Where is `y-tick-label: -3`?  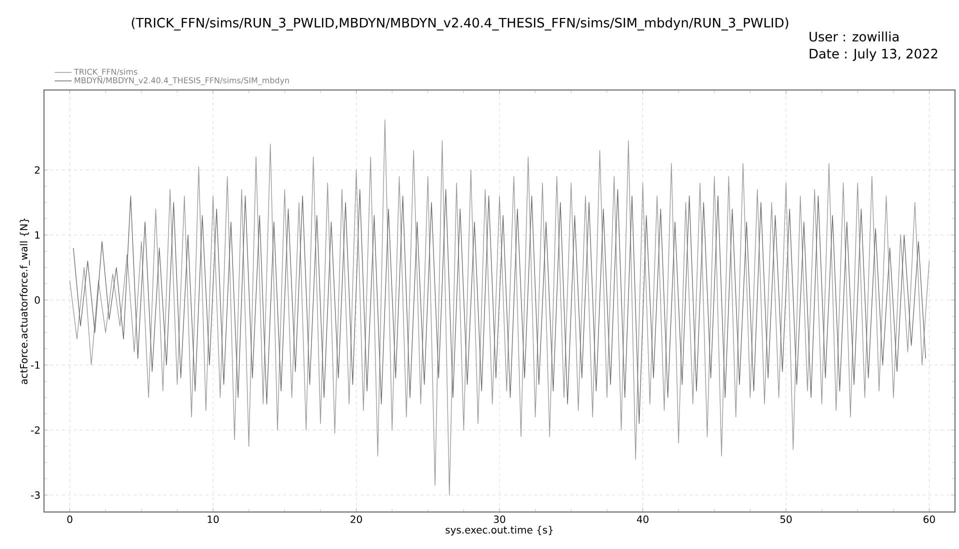 y-tick-label: -3 is located at coordinates (35, 495).